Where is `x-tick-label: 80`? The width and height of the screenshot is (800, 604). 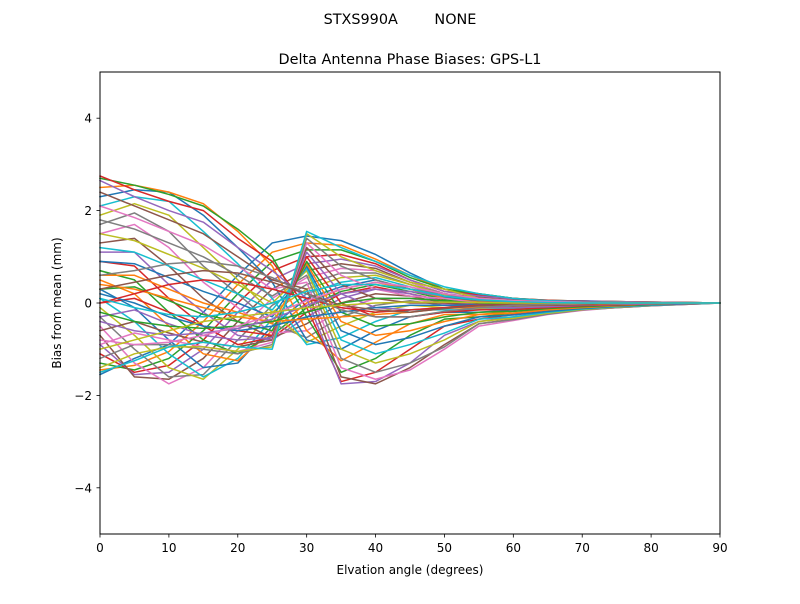
x-tick-label: 80 is located at coordinates (650, 548).